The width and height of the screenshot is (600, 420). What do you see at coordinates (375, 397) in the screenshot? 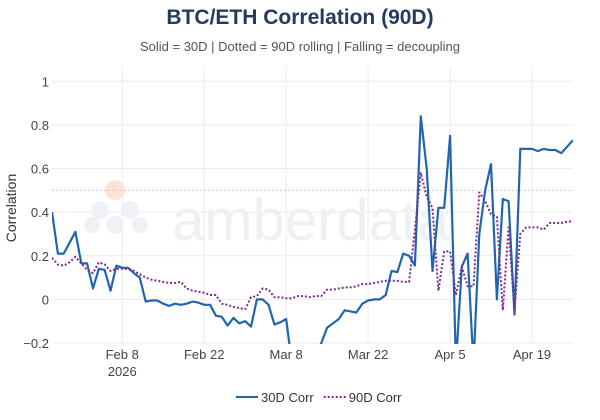
I see `legend-label: 90D Corr` at bounding box center [375, 397].